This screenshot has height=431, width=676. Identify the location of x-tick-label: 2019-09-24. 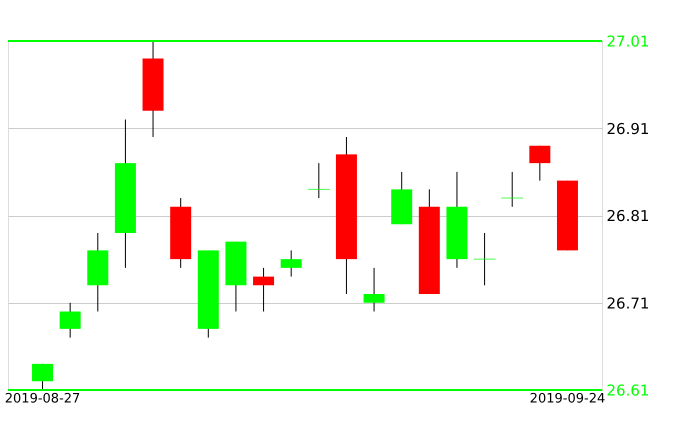
(568, 399).